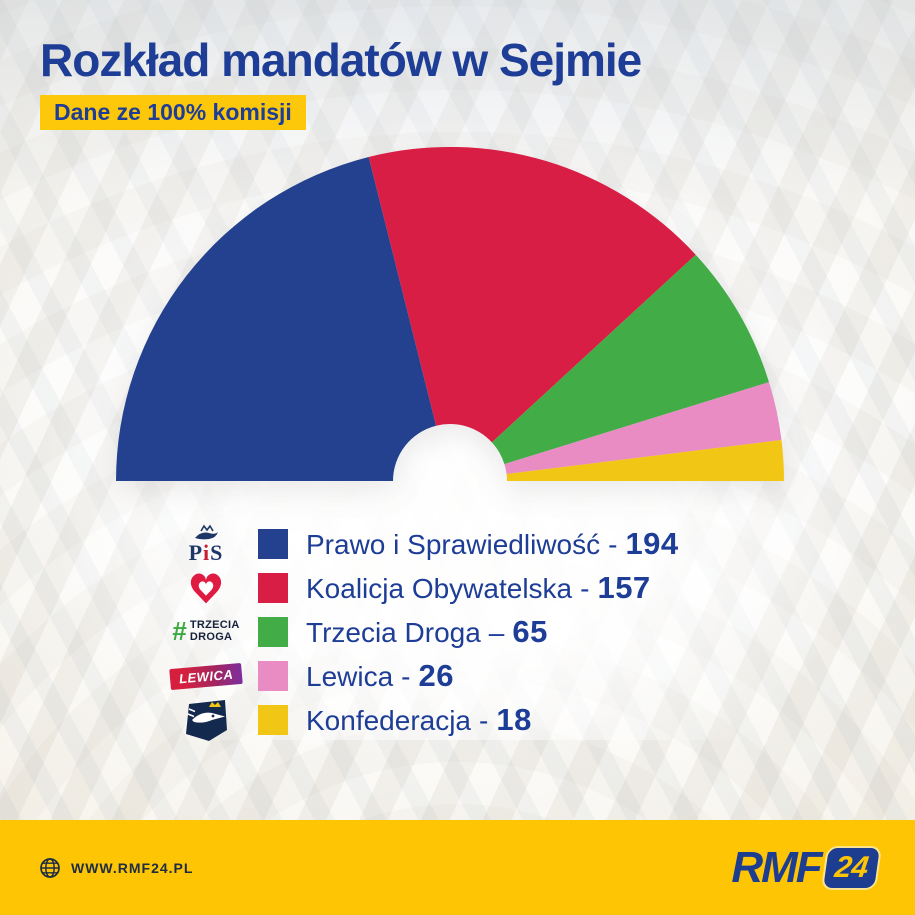 Image resolution: width=915 pixels, height=915 pixels. Describe the element at coordinates (206, 552) in the screenshot. I see `pis-wordmark: PiS` at that location.